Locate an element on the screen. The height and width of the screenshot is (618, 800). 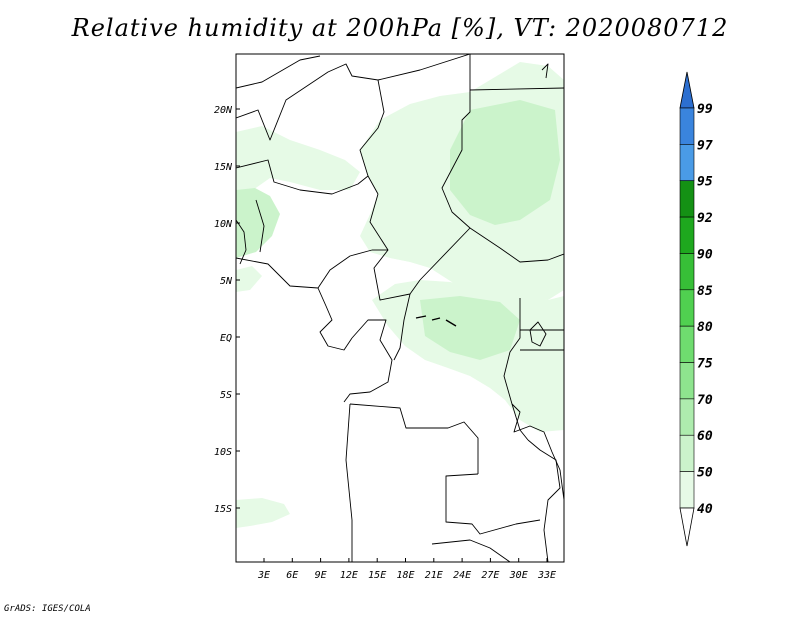
lon-label: 24E is located at coordinates (462, 575).